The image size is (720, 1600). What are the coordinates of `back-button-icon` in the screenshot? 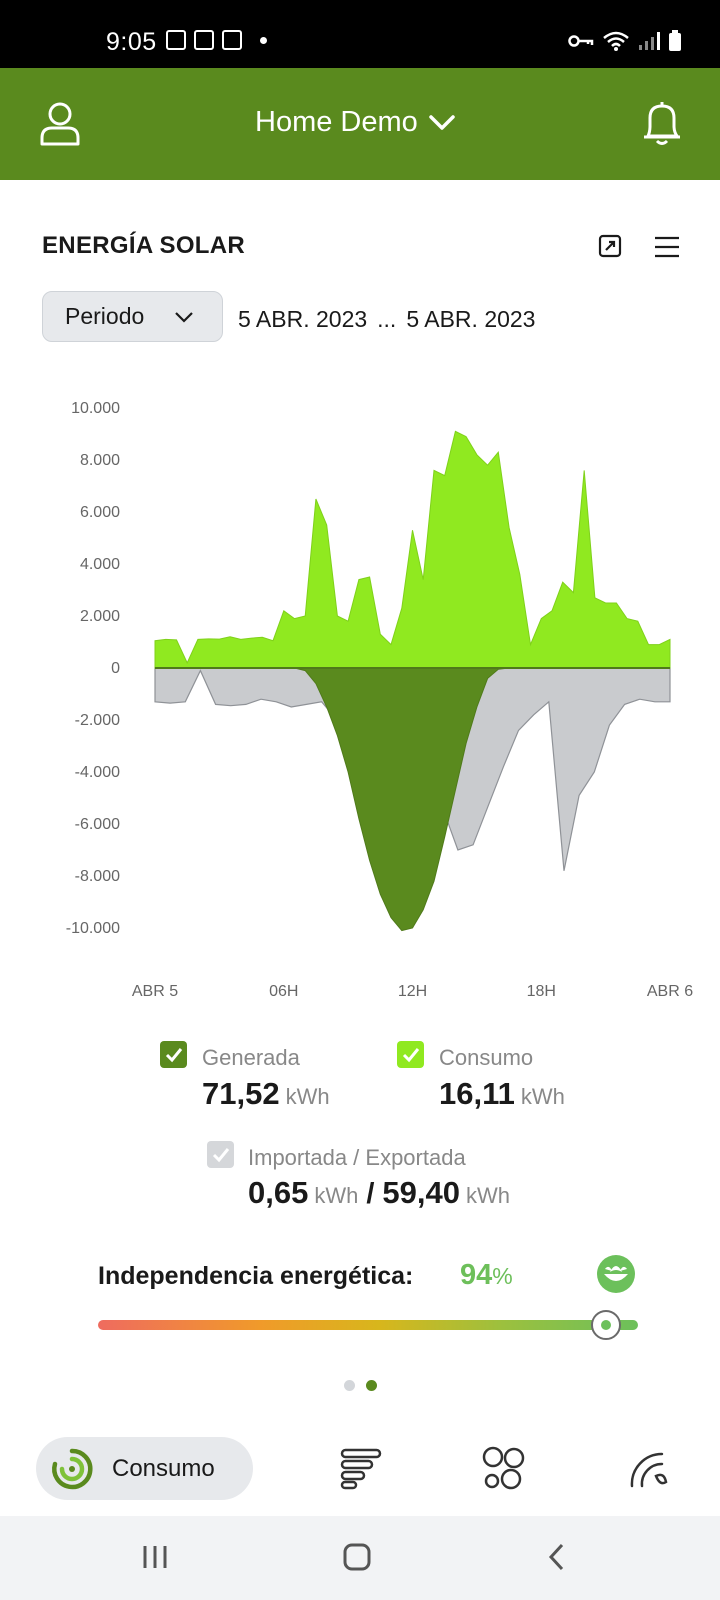 It's located at (557, 1557).